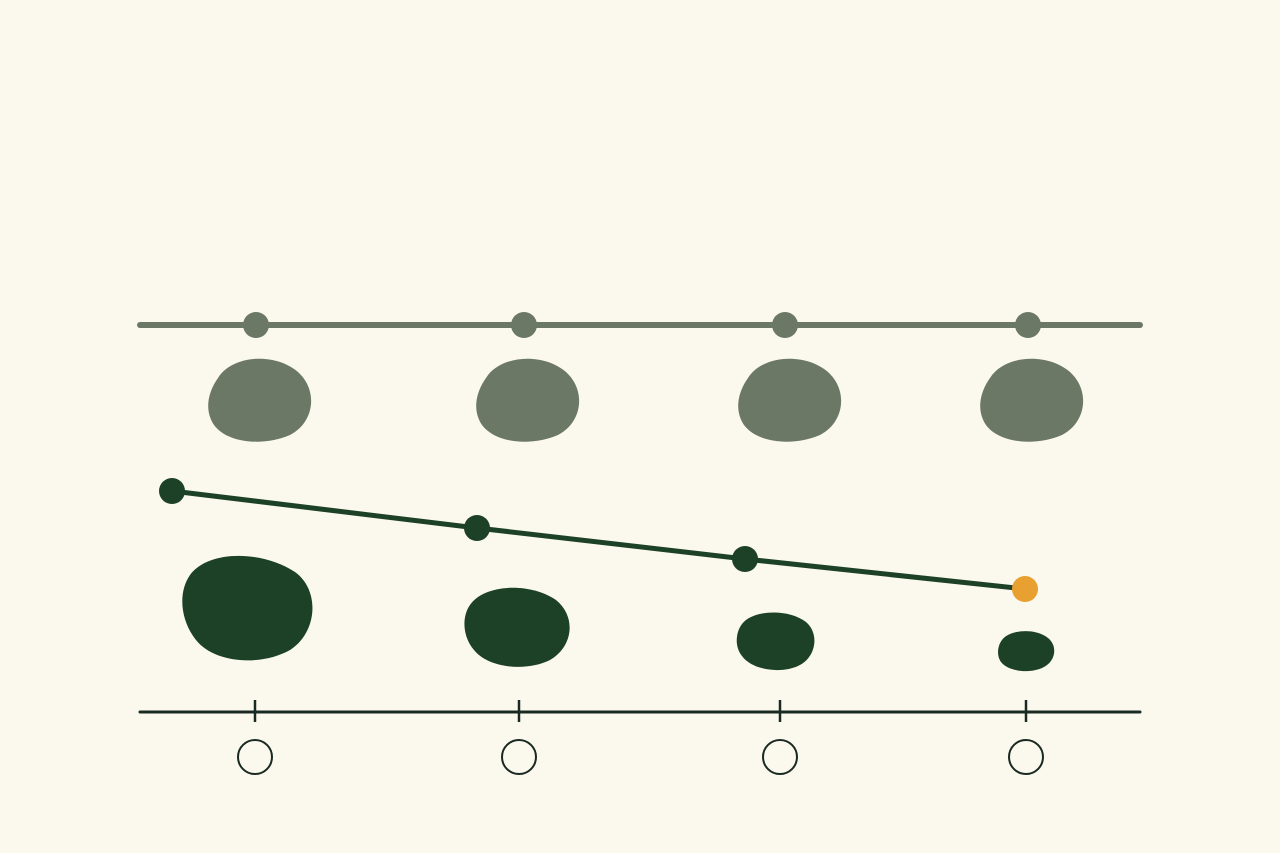 The image size is (1280, 853). What do you see at coordinates (598, 540) in the screenshot?
I see `trend-line` at bounding box center [598, 540].